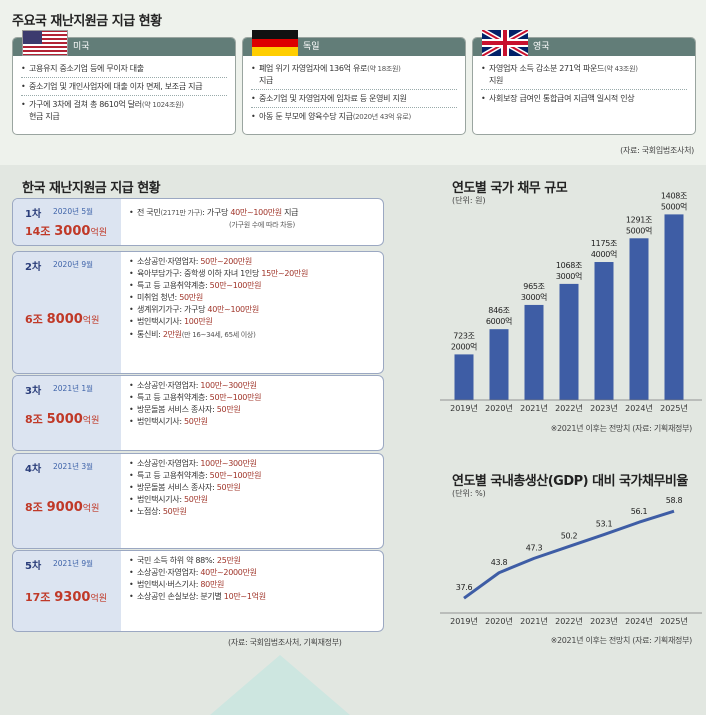 The width and height of the screenshot is (706, 715). What do you see at coordinates (275, 43) in the screenshot?
I see `germany-flag-icon` at bounding box center [275, 43].